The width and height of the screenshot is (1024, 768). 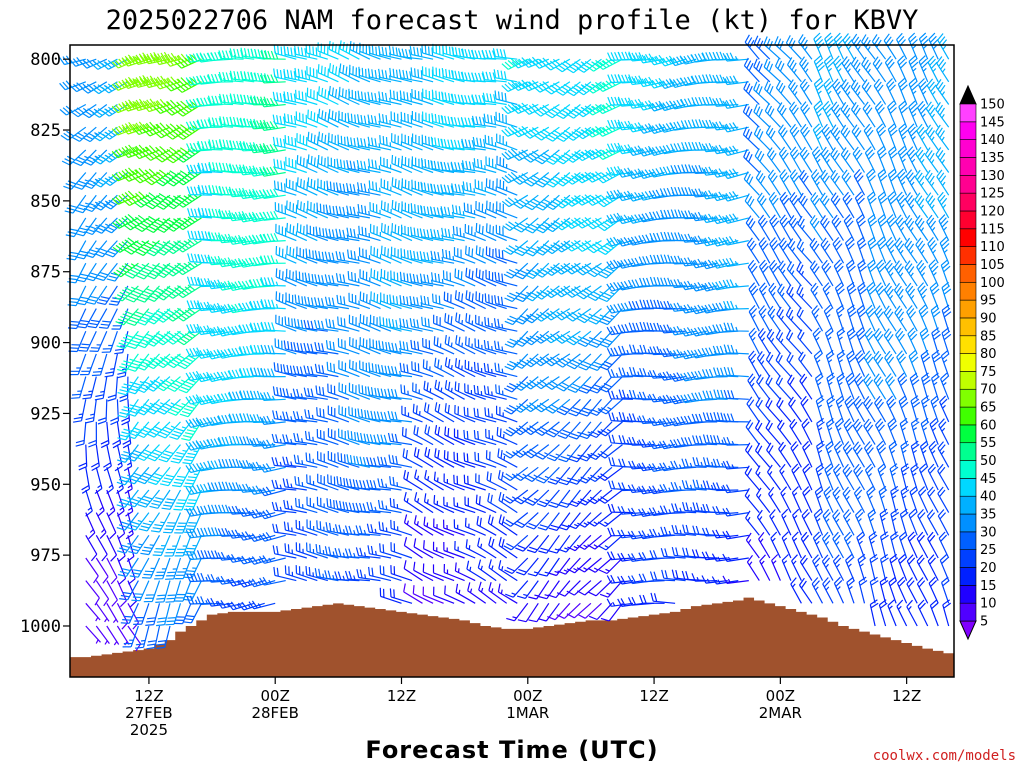 What do you see at coordinates (968, 94) in the screenshot?
I see `colorbar-max-arrow` at bounding box center [968, 94].